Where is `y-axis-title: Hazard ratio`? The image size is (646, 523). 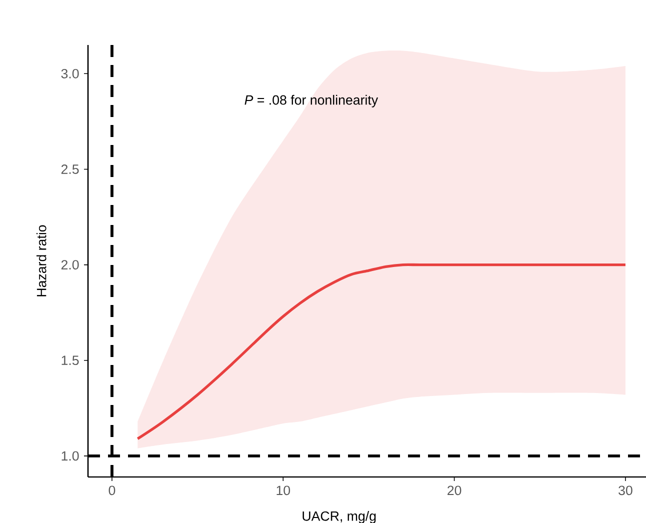 y-axis-title: Hazard ratio is located at coordinates (41, 260).